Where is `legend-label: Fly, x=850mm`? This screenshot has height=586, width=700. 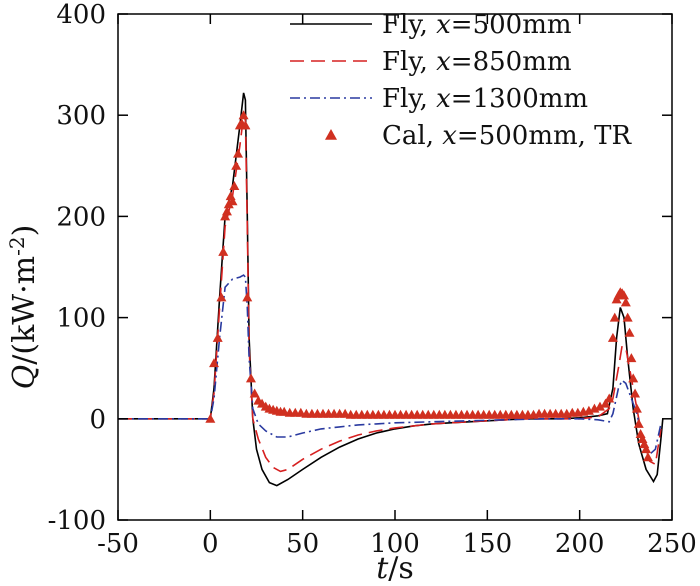
legend-label: Fly, x=850mm is located at coordinates (477, 62).